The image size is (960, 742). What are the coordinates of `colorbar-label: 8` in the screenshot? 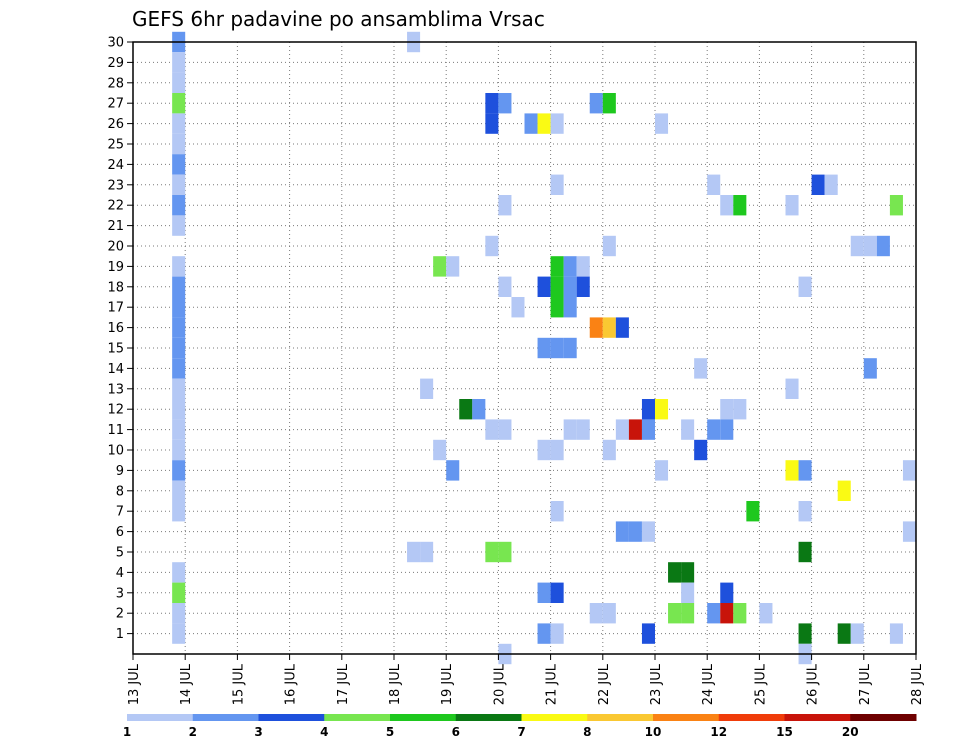 It's located at (587, 732).